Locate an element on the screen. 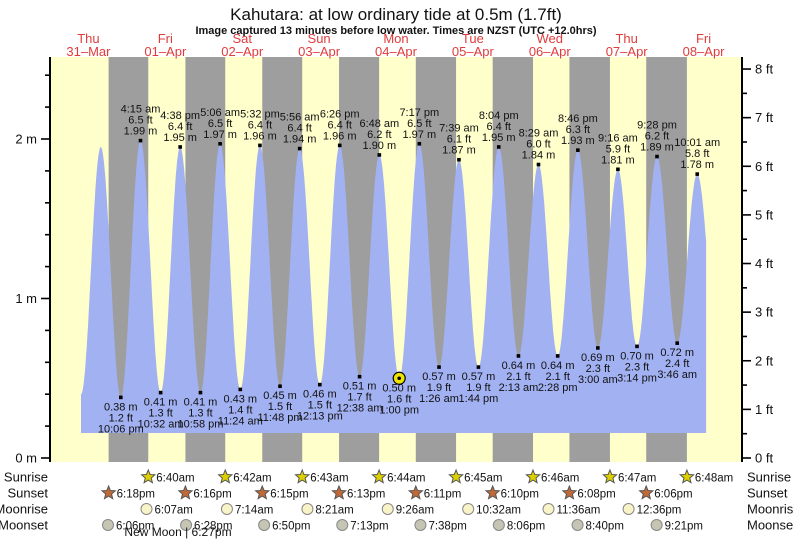 The width and height of the screenshot is (793, 539). date-label: 02–Apr is located at coordinates (242, 51).